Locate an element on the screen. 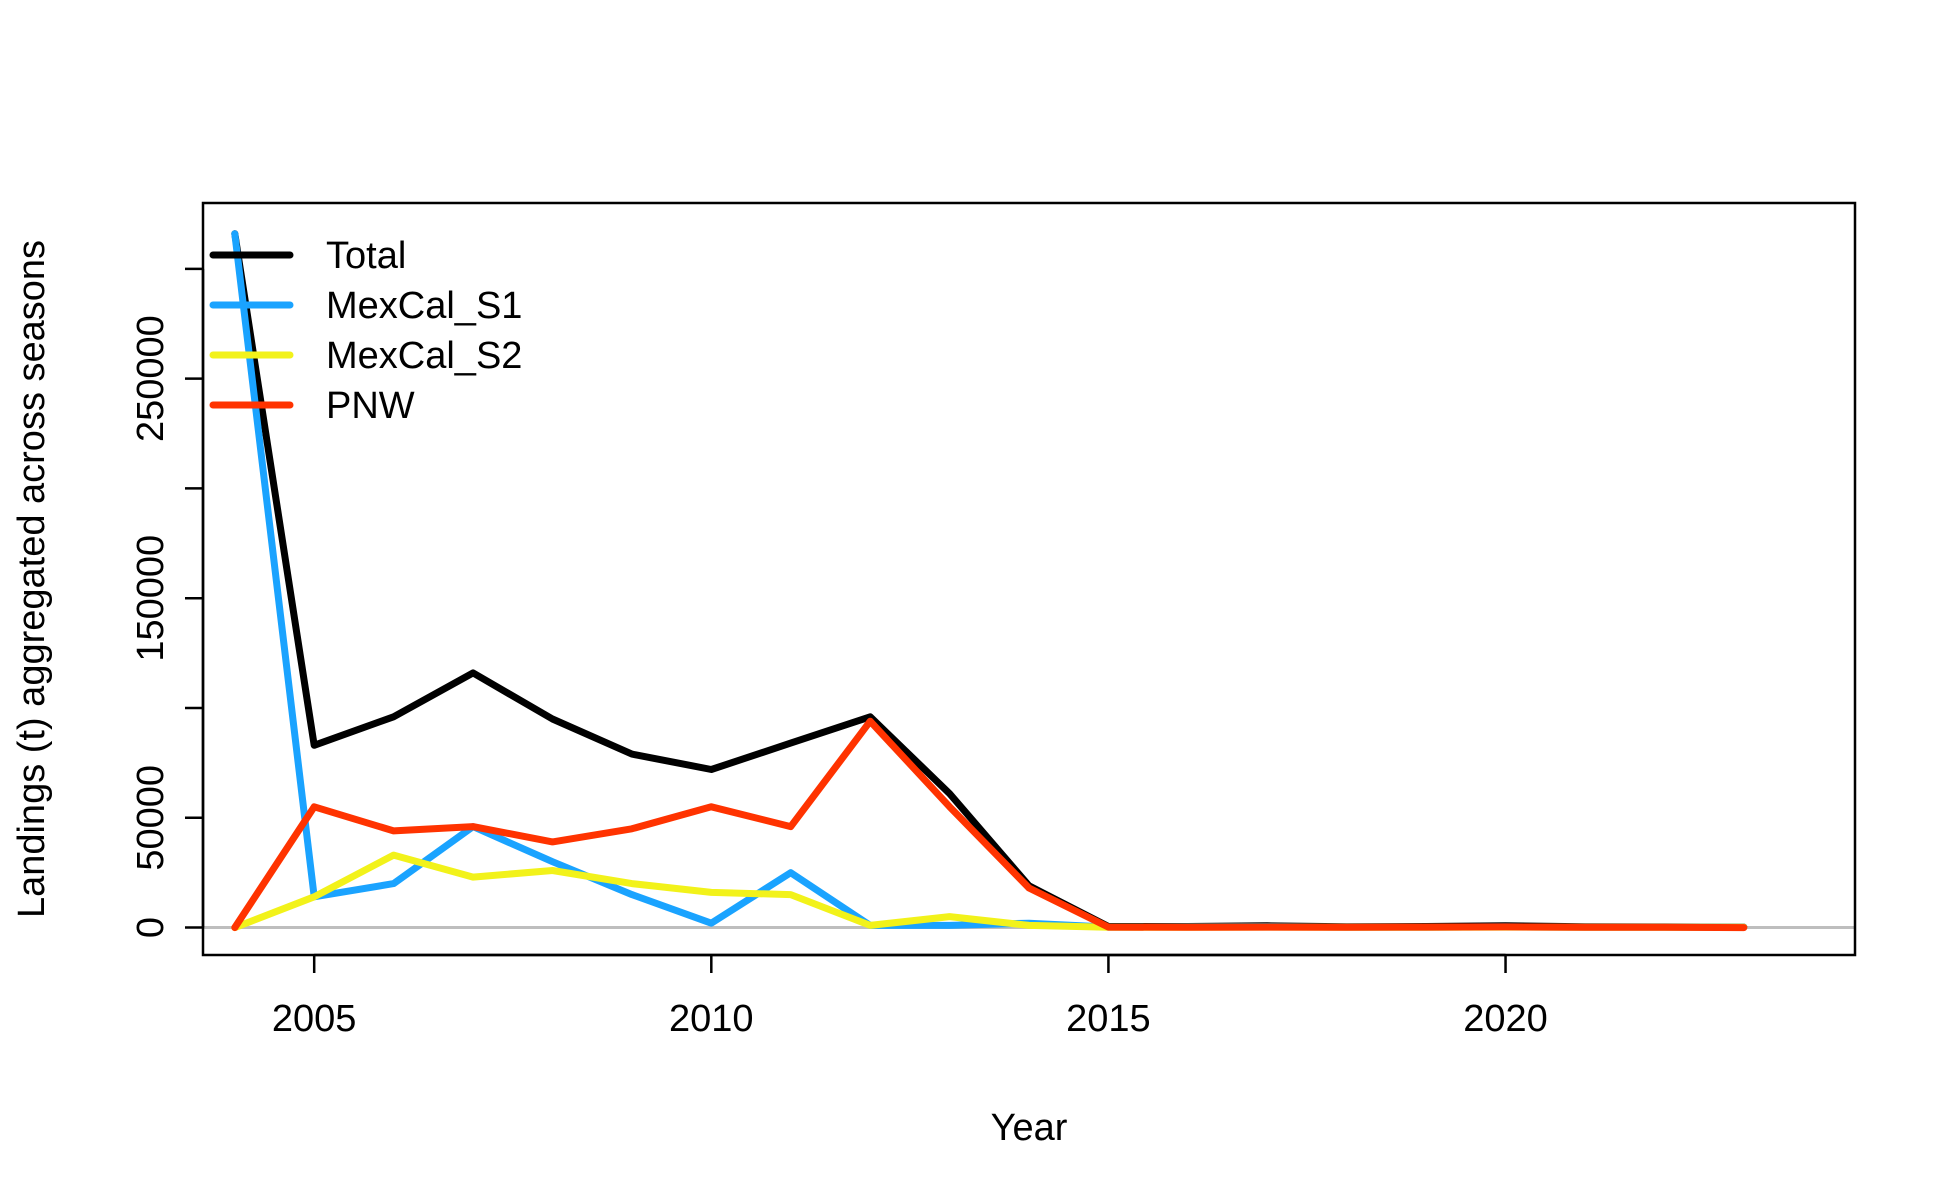 This screenshot has height=1200, width=1950. y-axis-title: Landings (t) aggregated across seasons is located at coordinates (32, 579).